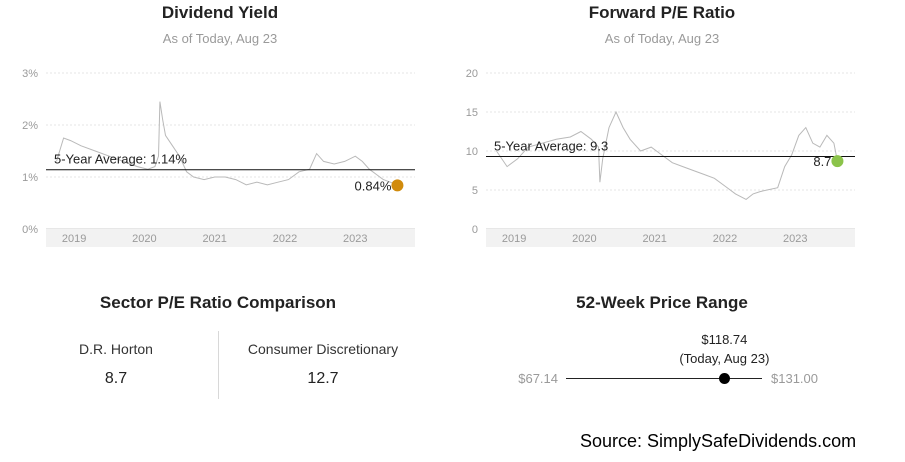 This screenshot has height=462, width=905. Describe the element at coordinates (30, 126) in the screenshot. I see `y-tick-label: 2%` at that location.